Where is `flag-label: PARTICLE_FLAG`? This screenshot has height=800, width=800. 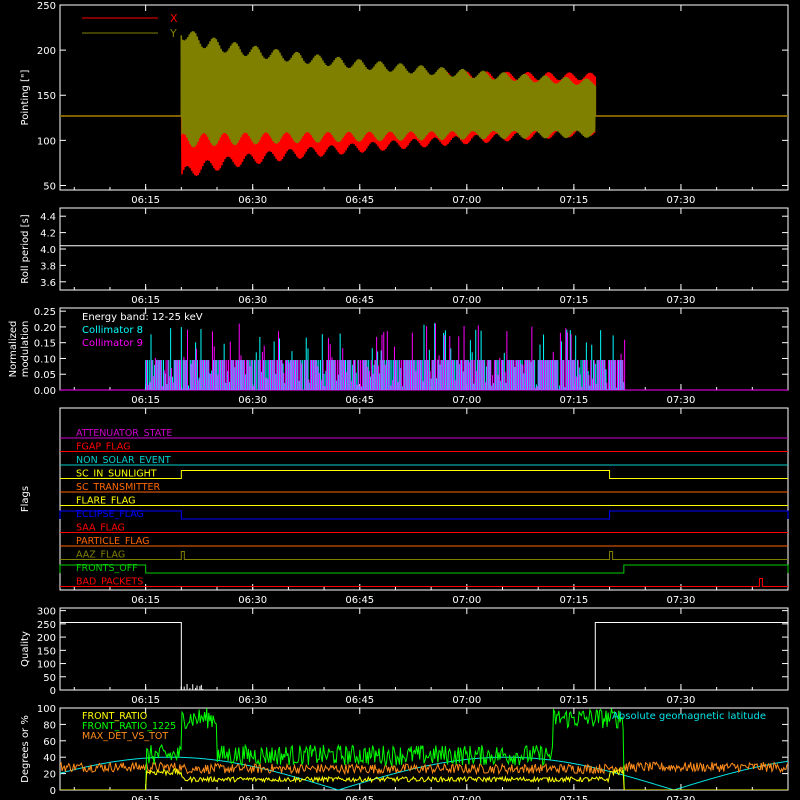 flag-label: PARTICLE_FLAG is located at coordinates (112, 541).